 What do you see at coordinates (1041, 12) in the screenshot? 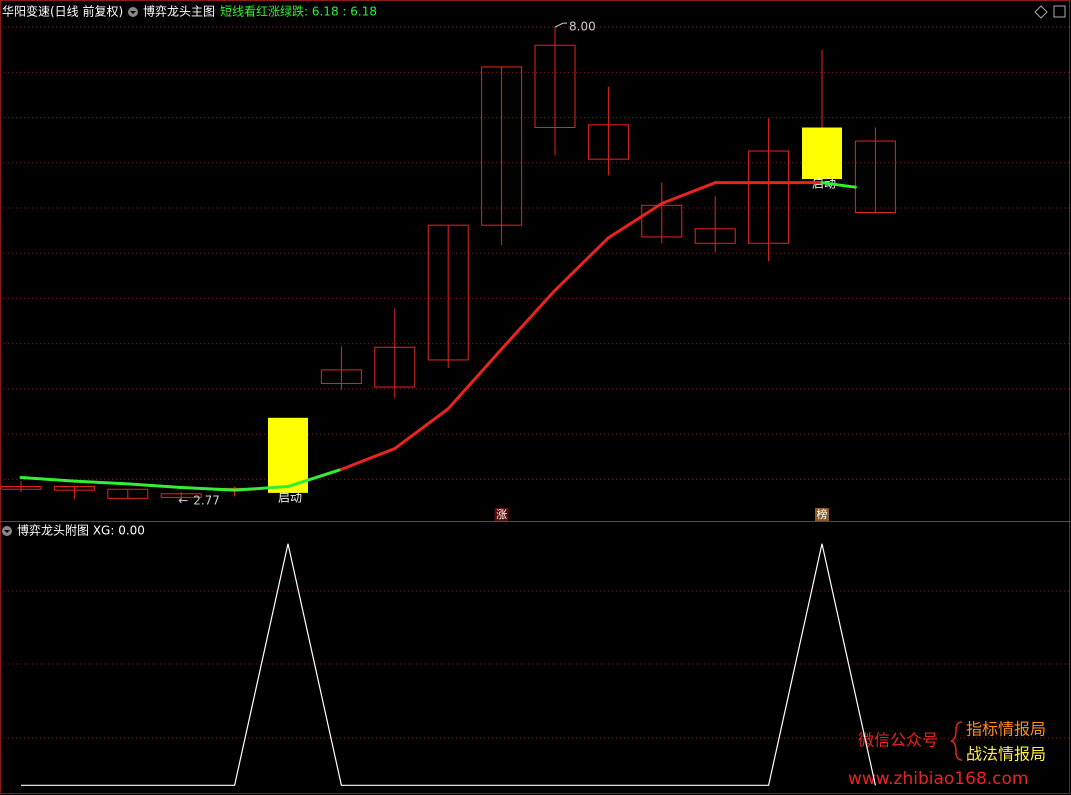
I see `diamond-icon` at bounding box center [1041, 12].